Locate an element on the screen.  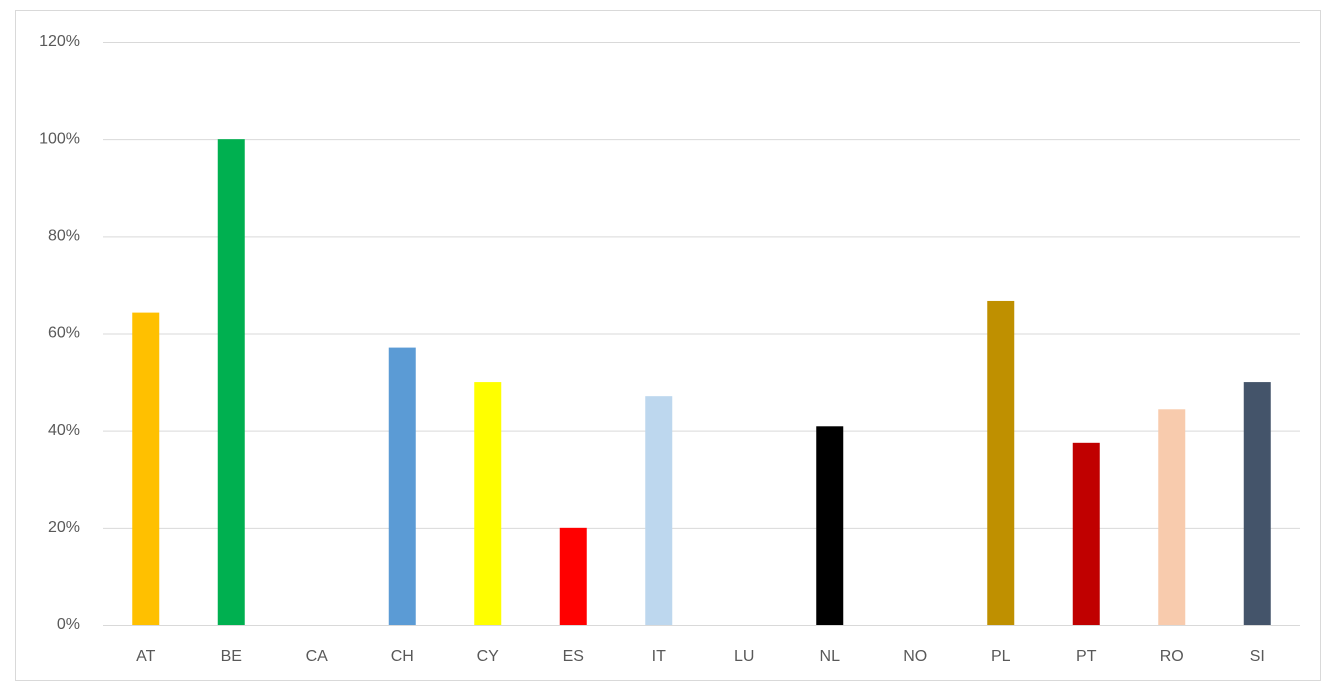
x-tick-label: IT is located at coordinates (659, 656).